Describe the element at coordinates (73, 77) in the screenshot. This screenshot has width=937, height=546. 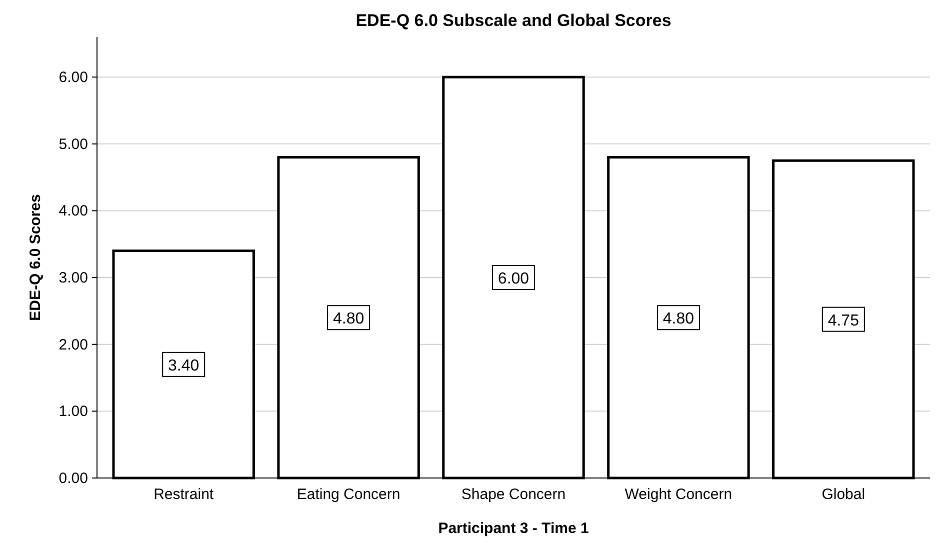
I see `y-tick-label: 6.00` at that location.